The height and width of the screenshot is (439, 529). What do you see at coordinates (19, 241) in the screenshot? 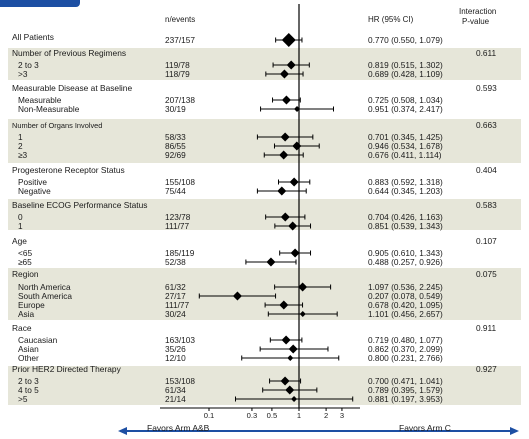
I see `group-label: Age` at bounding box center [19, 241].